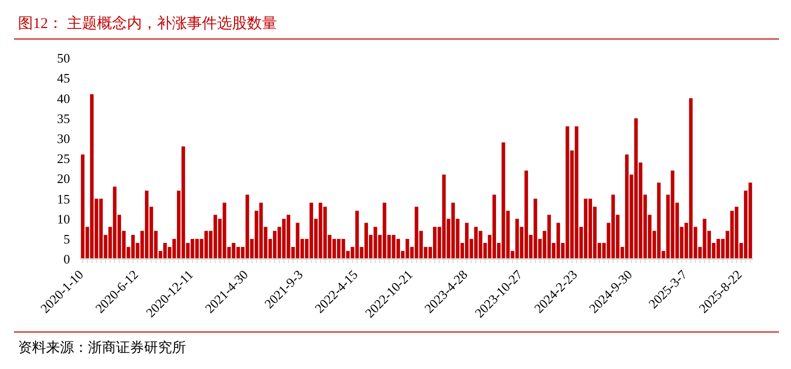  What do you see at coordinates (63, 118) in the screenshot?
I see `y-tick-label: 35` at bounding box center [63, 118].